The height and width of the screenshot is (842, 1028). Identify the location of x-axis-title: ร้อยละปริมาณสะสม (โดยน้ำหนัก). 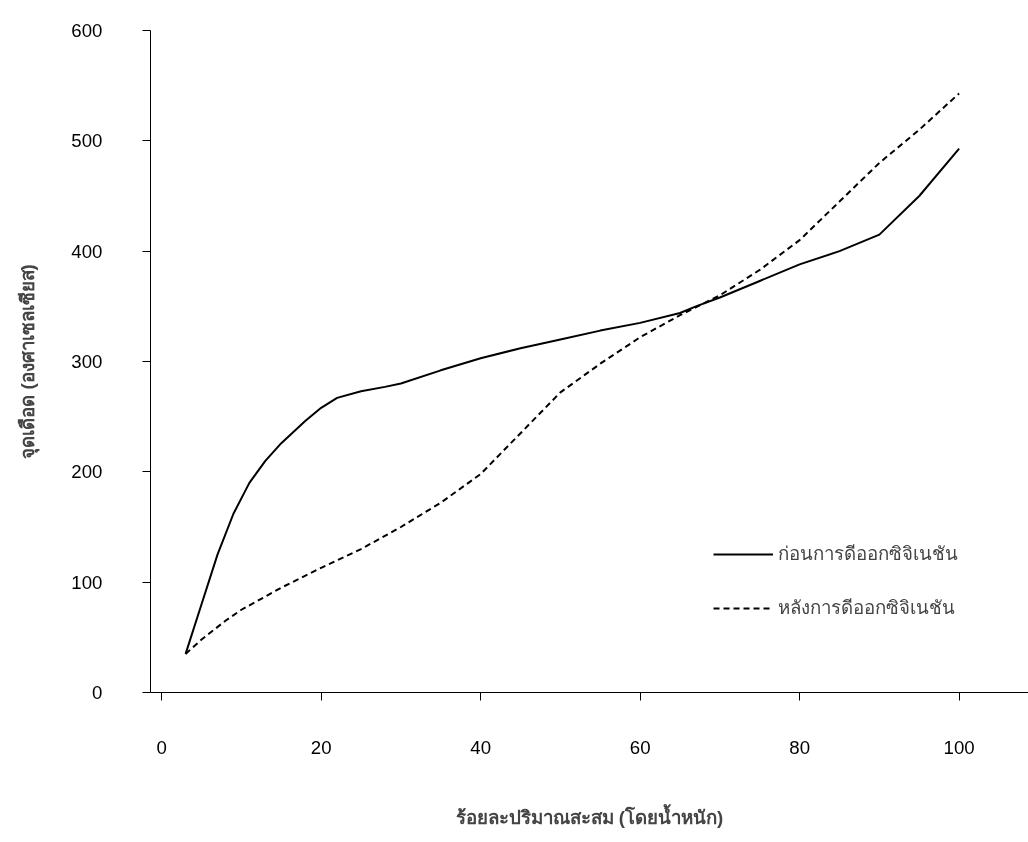
(589, 815).